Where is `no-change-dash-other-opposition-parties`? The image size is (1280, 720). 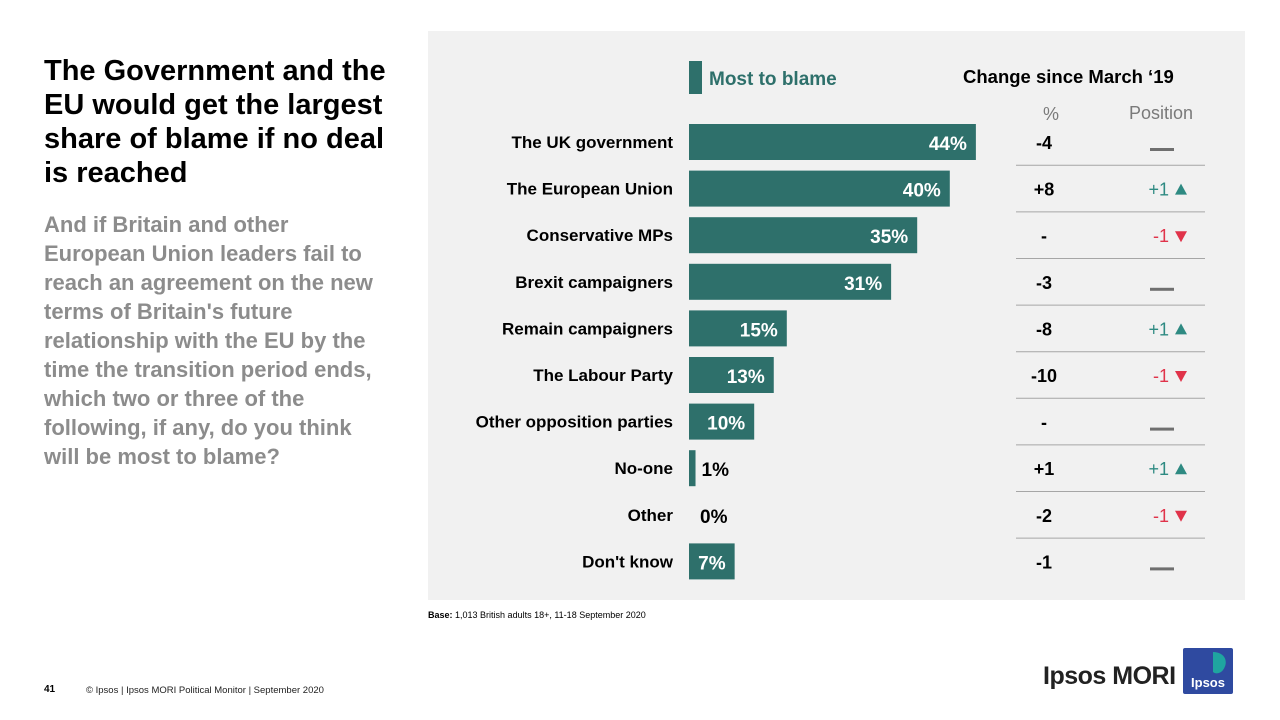 no-change-dash-other-opposition-parties is located at coordinates (1162, 429).